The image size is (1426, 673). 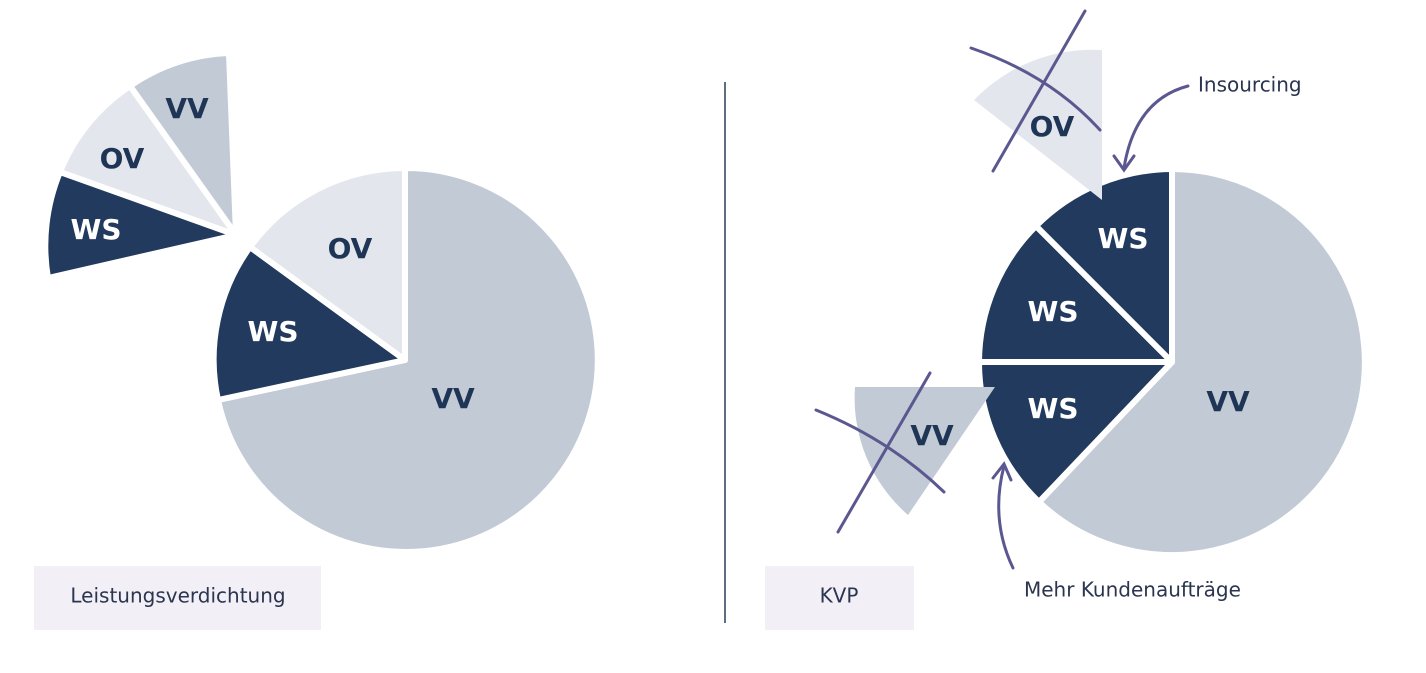 I want to click on left-exploded: VV OV WS, so click(x=140, y=165).